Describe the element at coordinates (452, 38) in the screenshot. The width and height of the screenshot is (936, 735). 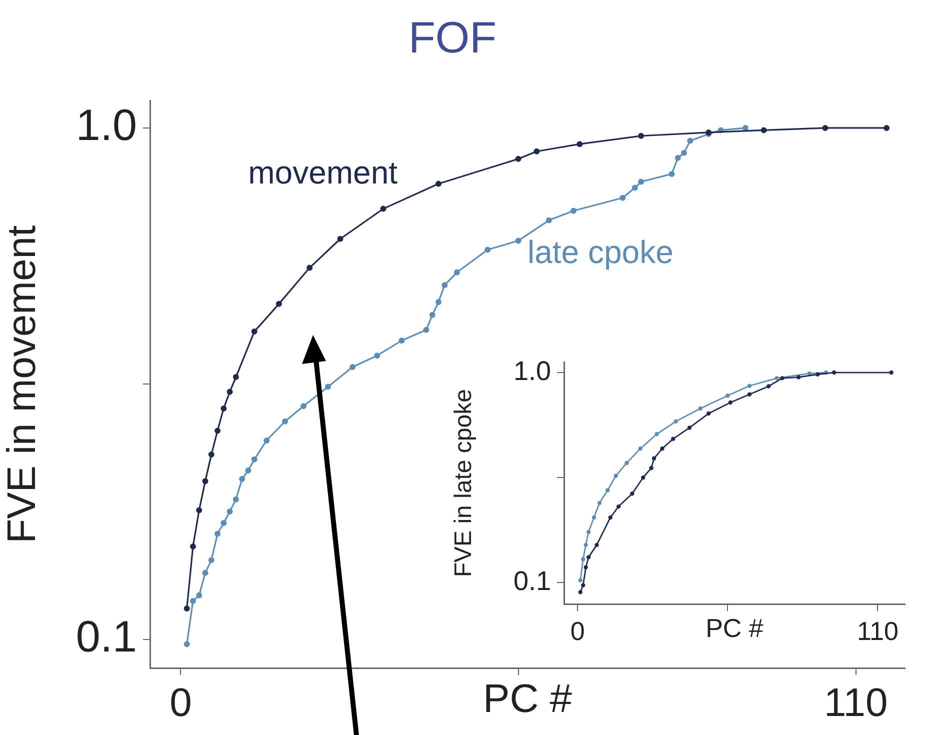
I see `chart-title: FOF` at that location.